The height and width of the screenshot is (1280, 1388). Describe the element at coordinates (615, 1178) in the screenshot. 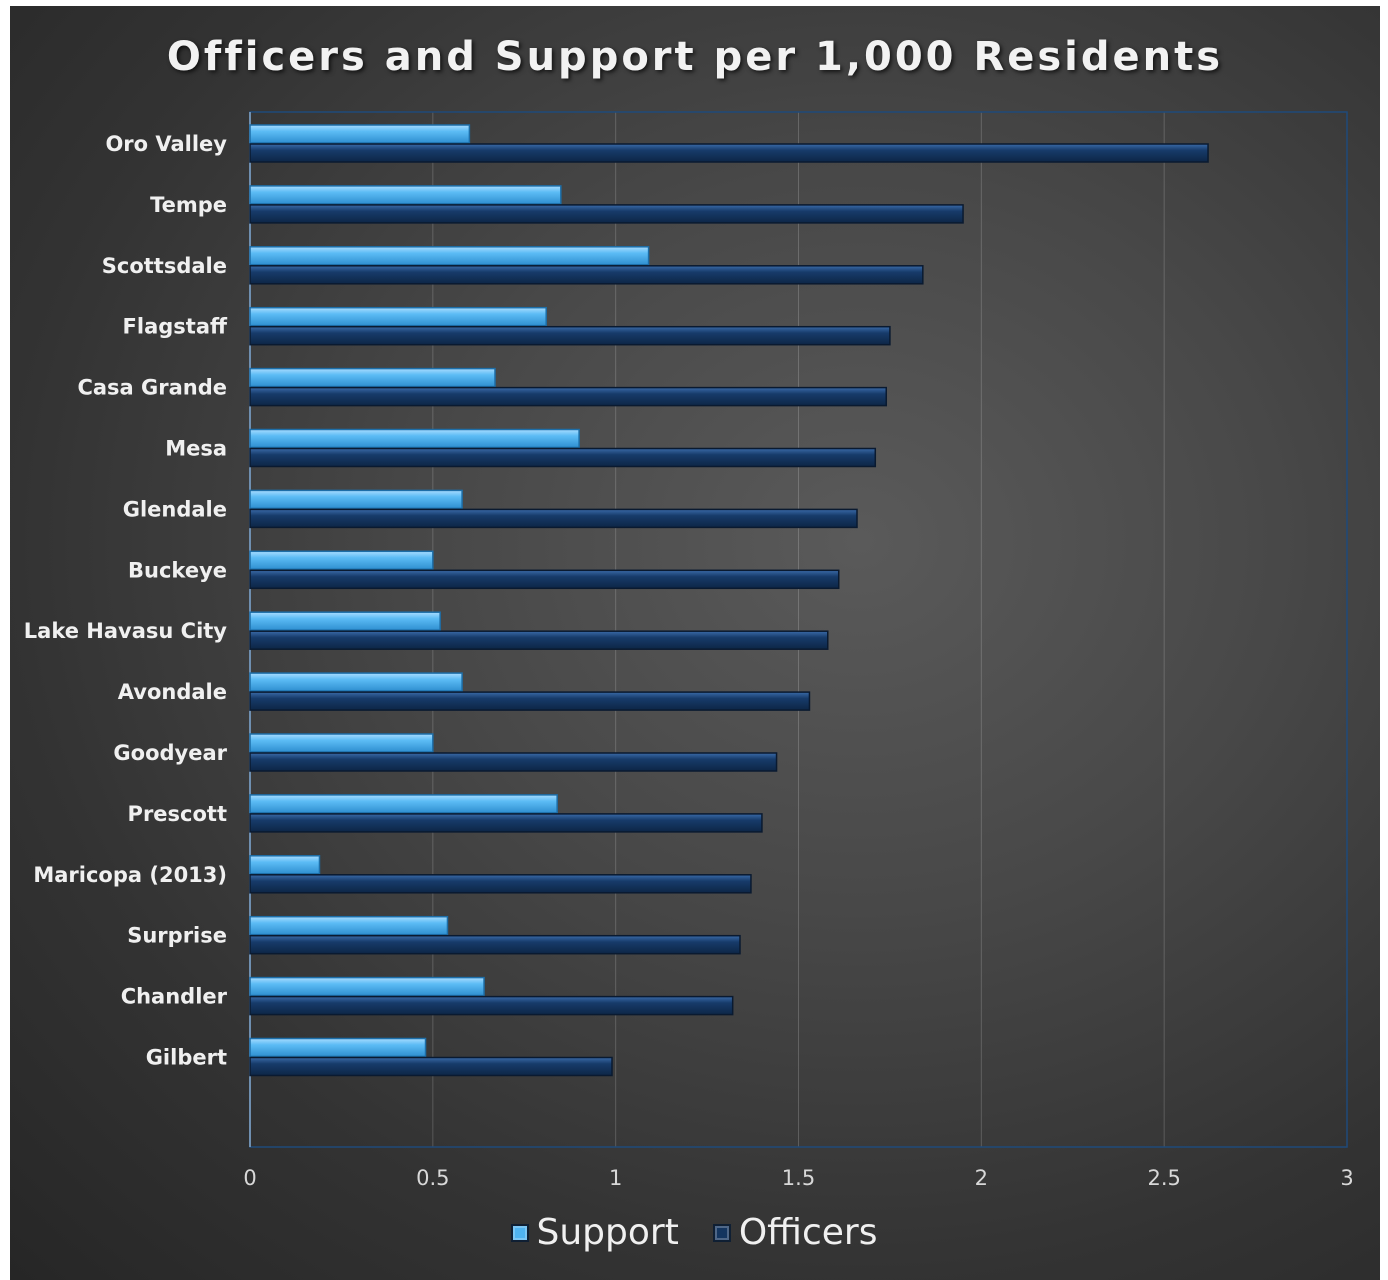

I see `x-tick-label: 1` at that location.